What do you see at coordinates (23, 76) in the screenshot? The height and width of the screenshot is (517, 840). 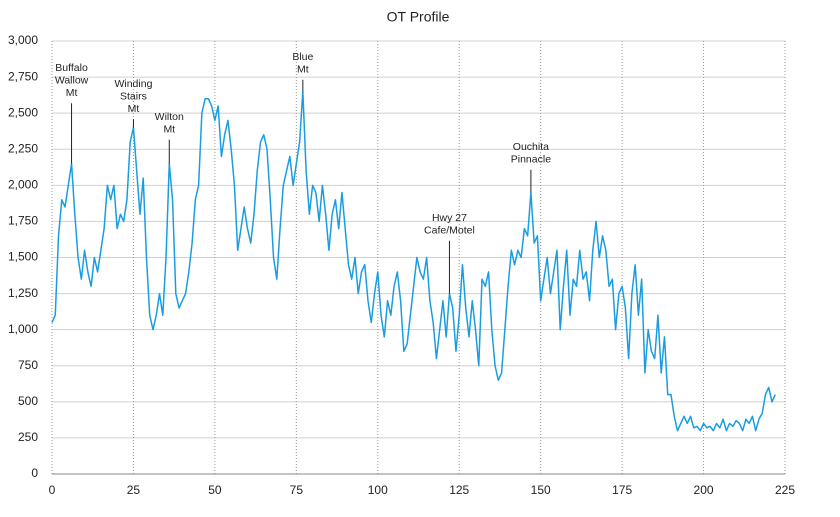 I see `y-tick-label: 2,750` at bounding box center [23, 76].